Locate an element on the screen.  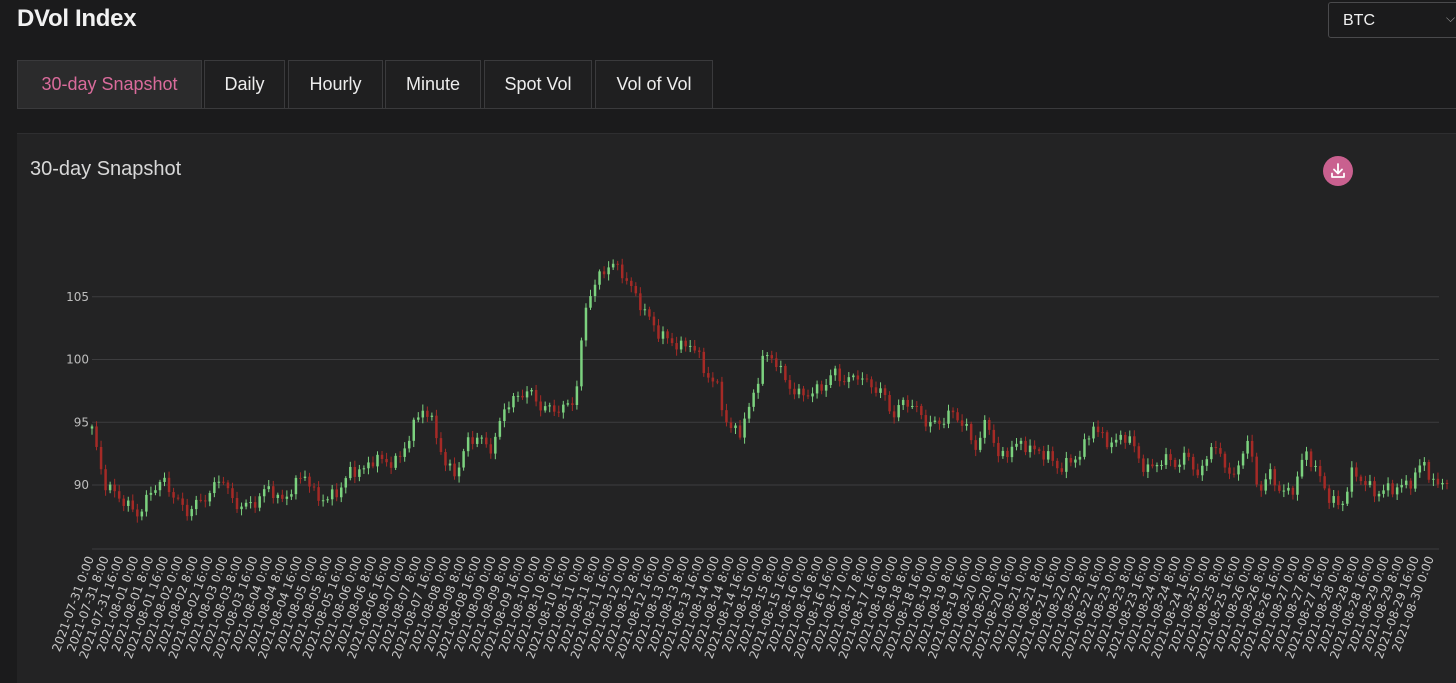
tab-minute: Minute is located at coordinates (433, 84).